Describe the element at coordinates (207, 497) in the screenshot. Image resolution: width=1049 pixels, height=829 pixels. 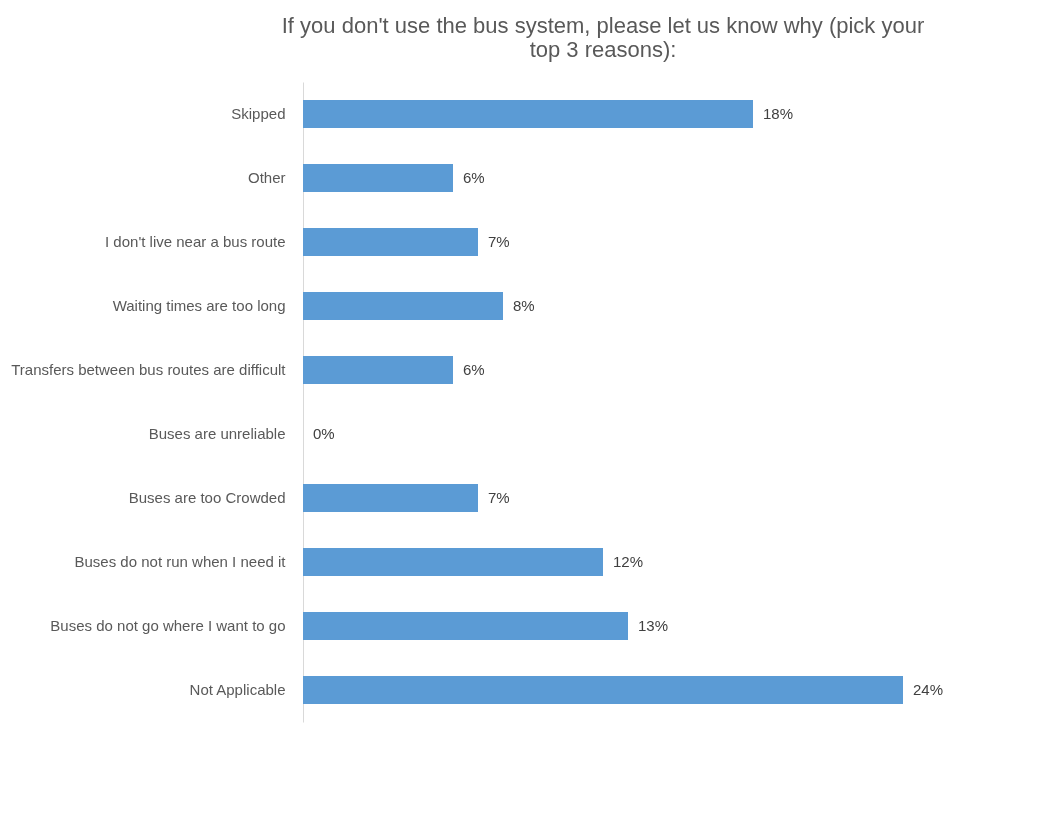
I see `y-tick-label: Buses are too Crowded` at that location.